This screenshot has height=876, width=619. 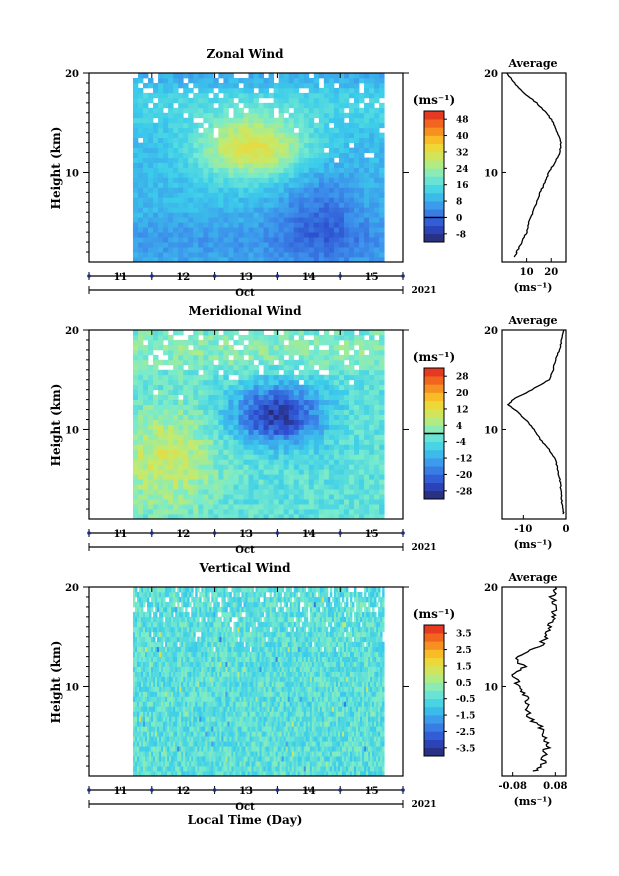 What do you see at coordinates (309, 534) in the screenshot?
I see `x-tick-label: 14` at bounding box center [309, 534].